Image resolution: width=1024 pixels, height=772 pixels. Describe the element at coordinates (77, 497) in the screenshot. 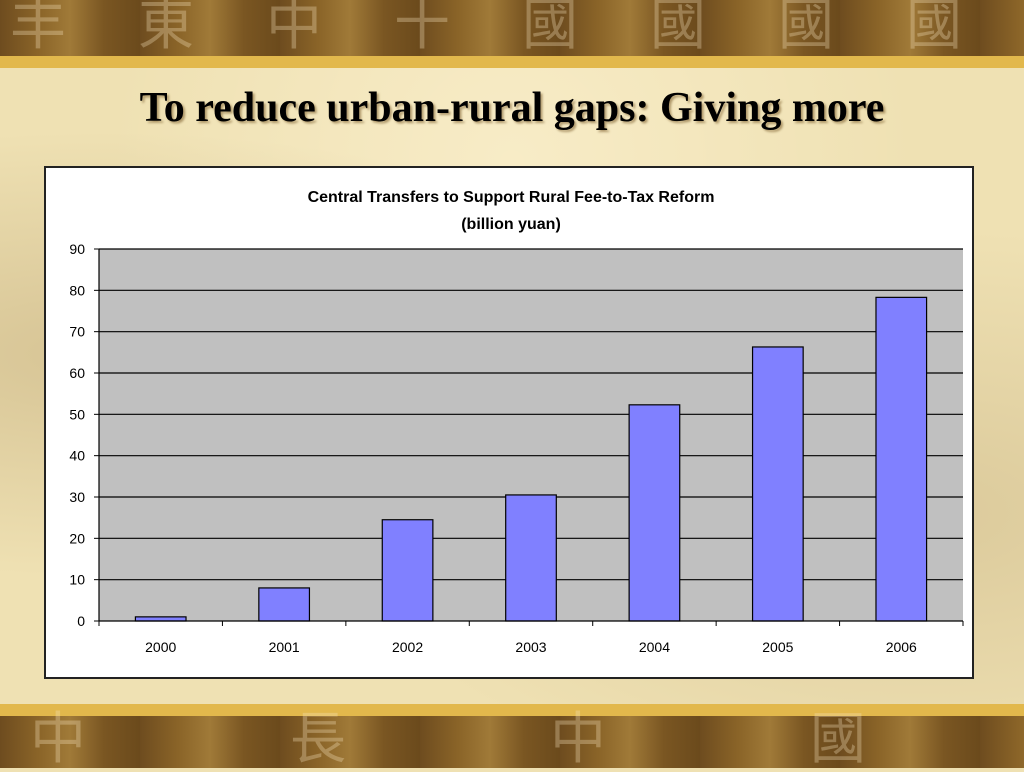

I see `y-tick-label: 30` at that location.